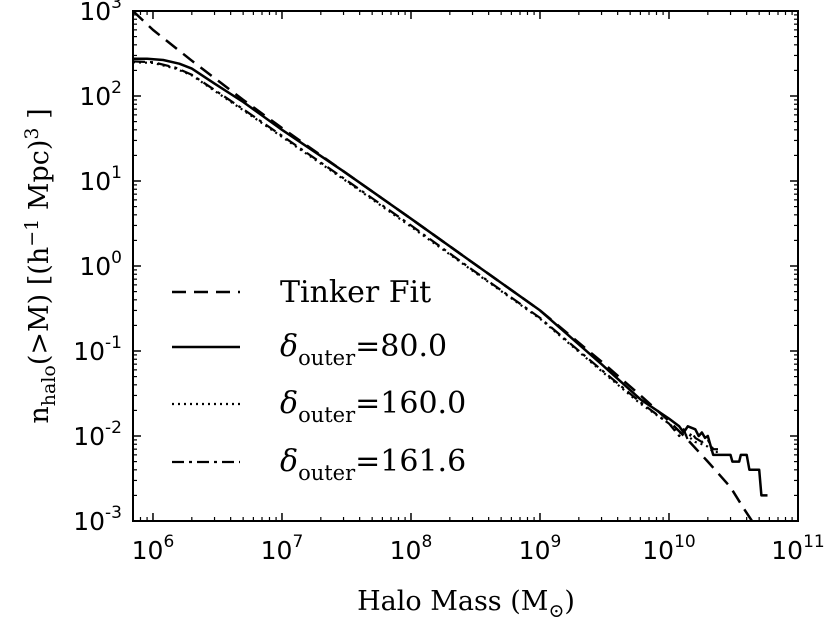 The width and height of the screenshot is (830, 623). What do you see at coordinates (97, 349) in the screenshot?
I see `y-tick-label: 10⁻¹` at bounding box center [97, 349].